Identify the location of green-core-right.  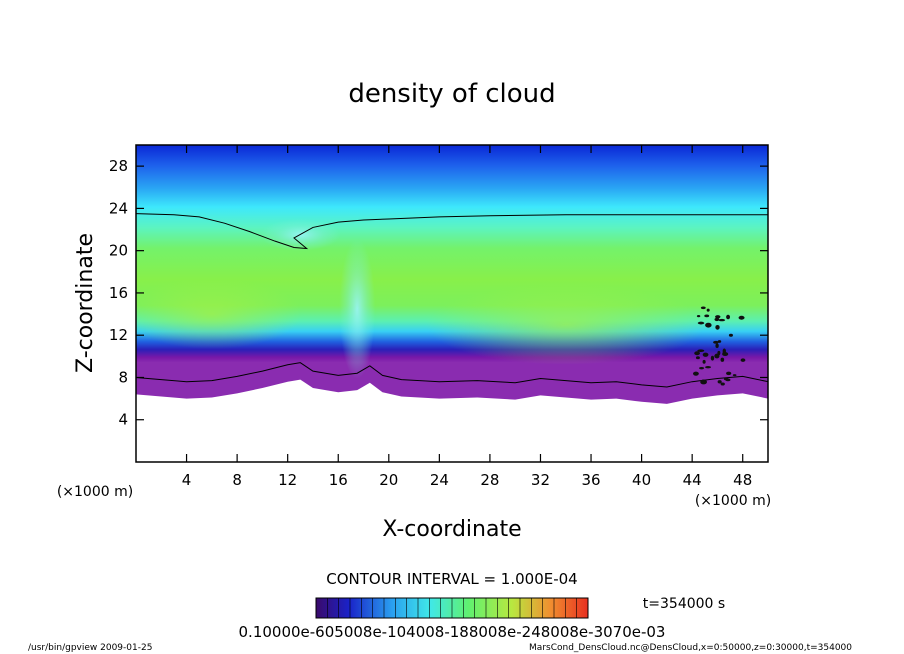
(565, 324).